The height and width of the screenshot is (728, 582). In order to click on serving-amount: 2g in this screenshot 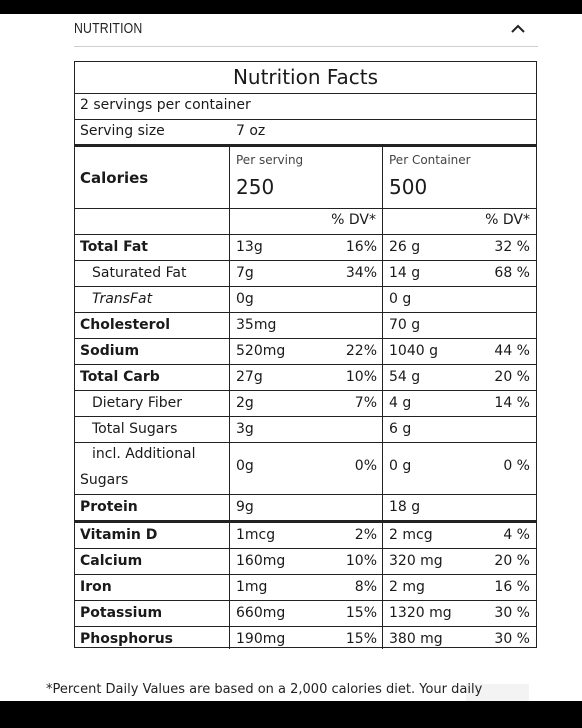, I will do `click(245, 403)`.